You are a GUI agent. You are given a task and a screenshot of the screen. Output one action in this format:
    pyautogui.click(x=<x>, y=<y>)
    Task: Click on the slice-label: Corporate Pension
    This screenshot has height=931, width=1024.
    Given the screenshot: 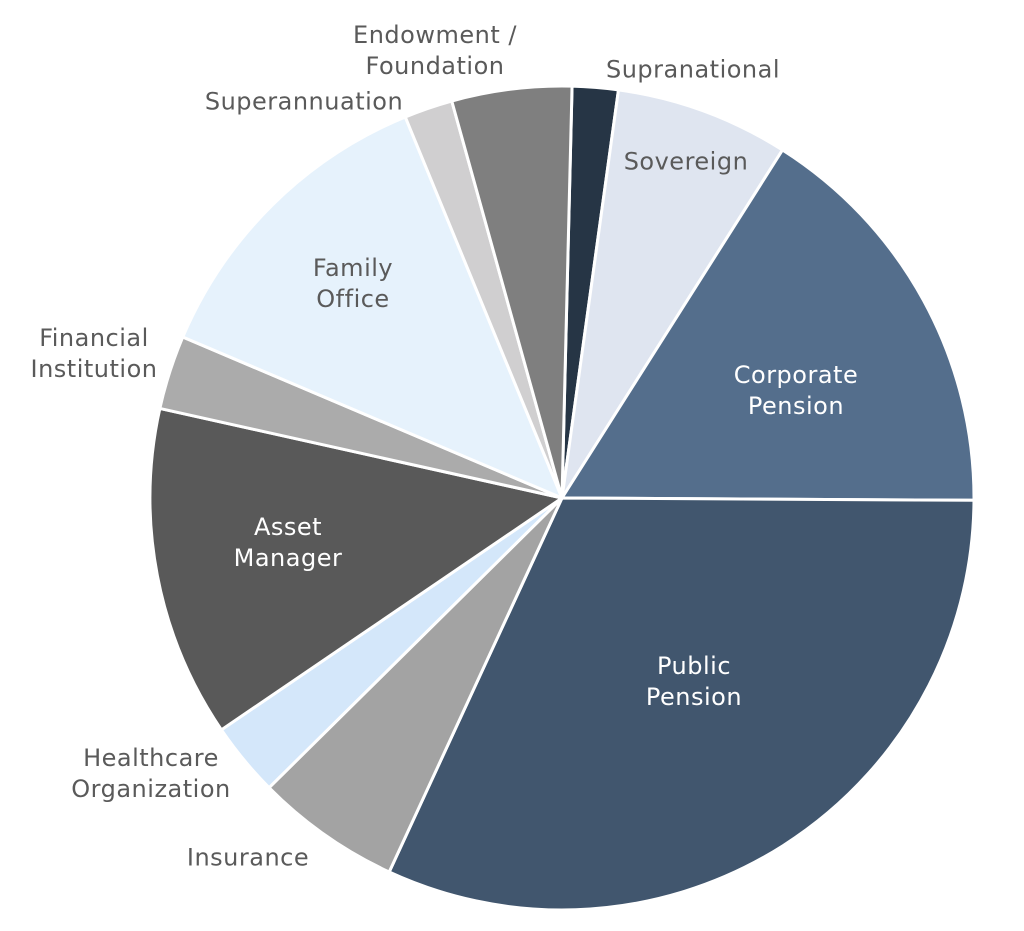 What is the action you would take?
    pyautogui.click(x=796, y=390)
    